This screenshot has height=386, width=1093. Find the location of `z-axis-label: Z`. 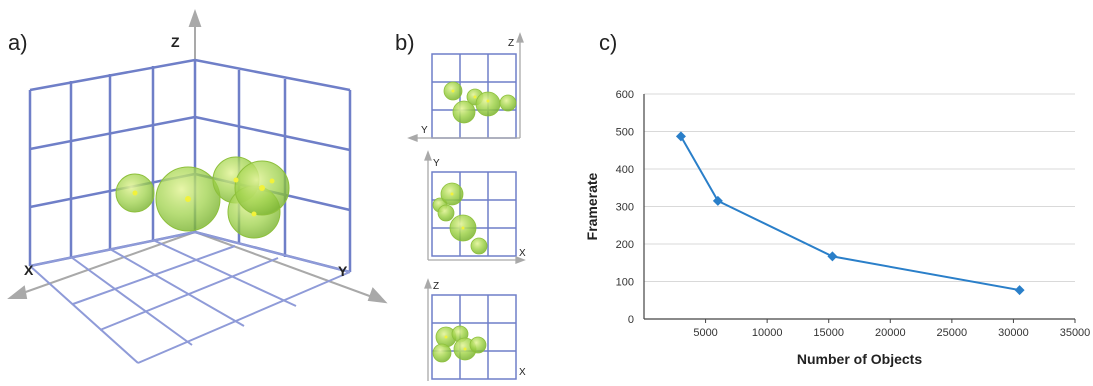

z-axis-label: Z is located at coordinates (175, 42).